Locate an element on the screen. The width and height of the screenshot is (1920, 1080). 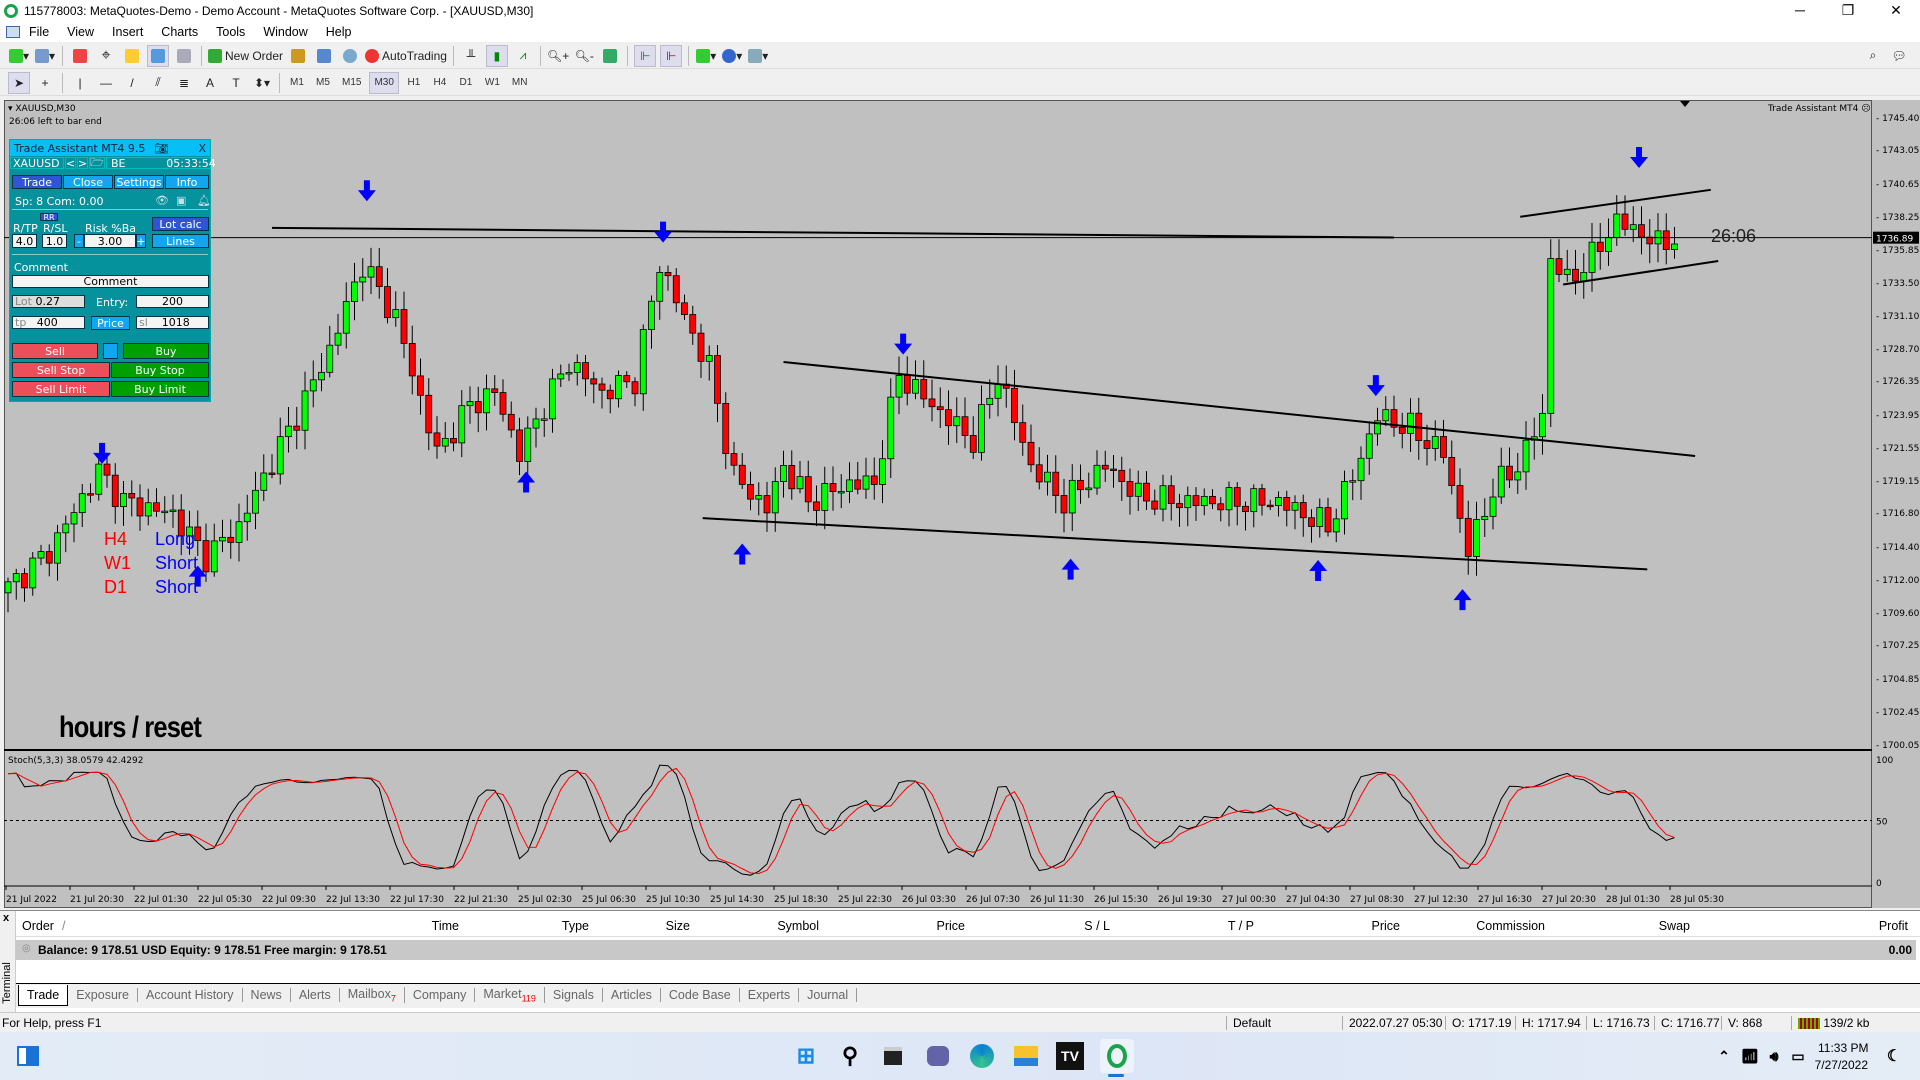
risk-increase-button: + is located at coordinates (141, 241).